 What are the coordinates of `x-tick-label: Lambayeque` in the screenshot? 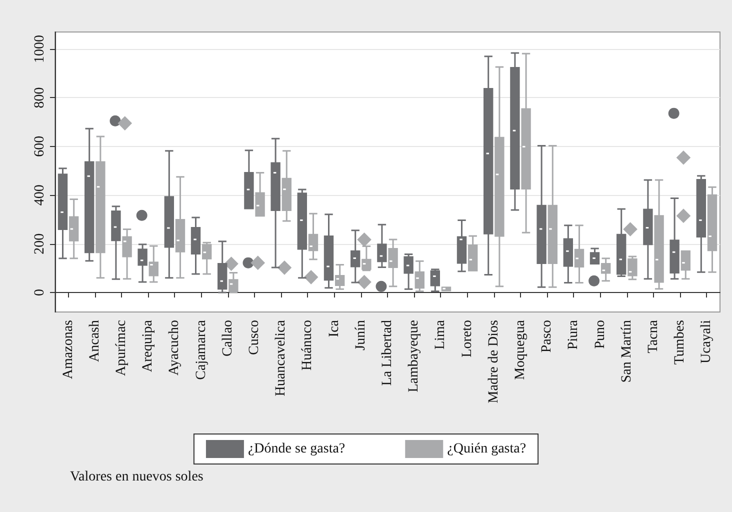 It's located at (414, 356).